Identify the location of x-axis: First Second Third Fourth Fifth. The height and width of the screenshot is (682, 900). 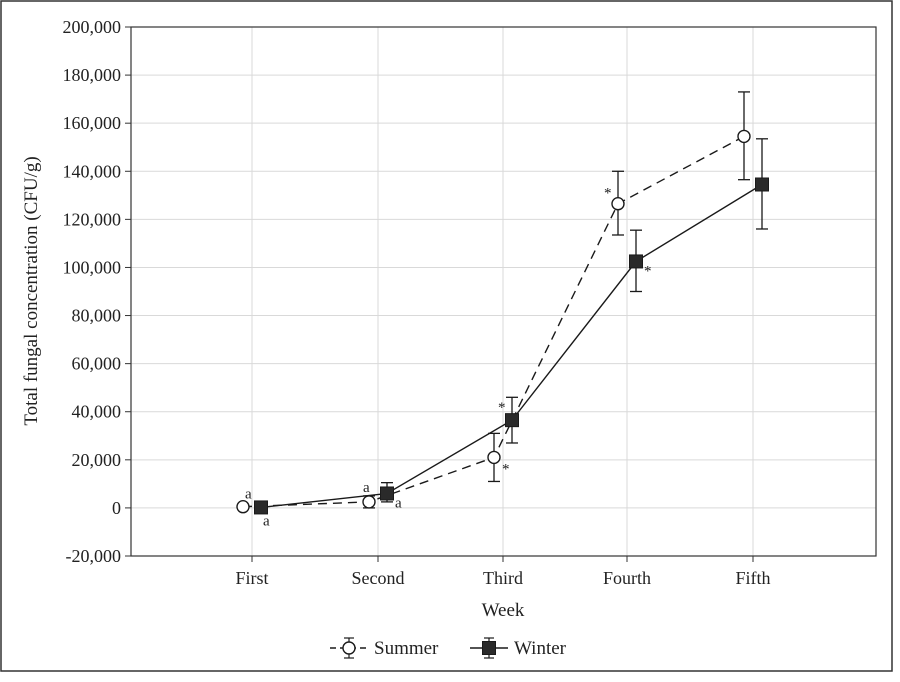
(503, 572).